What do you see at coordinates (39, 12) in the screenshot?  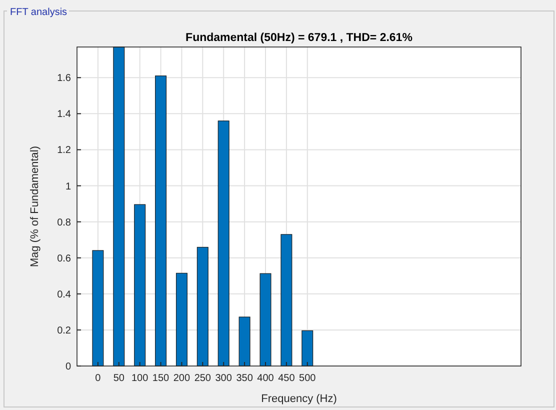 I see `text: FFT analysis` at bounding box center [39, 12].